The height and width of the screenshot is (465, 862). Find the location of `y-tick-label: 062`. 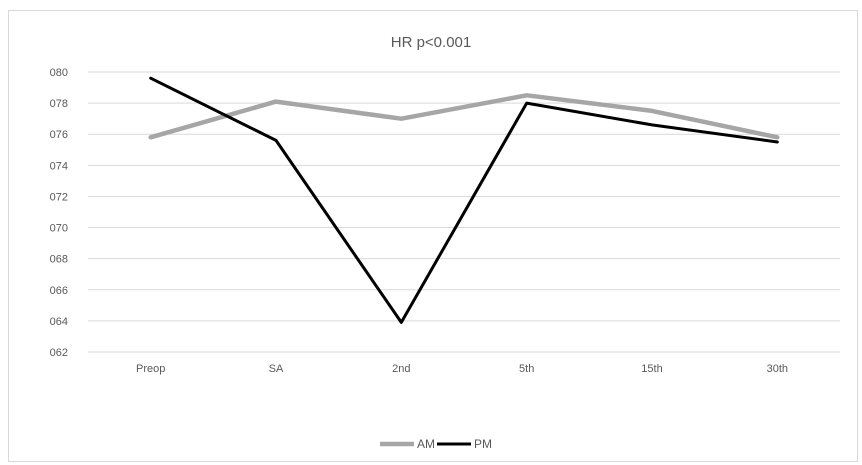

y-tick-label: 062 is located at coordinates (59, 353).